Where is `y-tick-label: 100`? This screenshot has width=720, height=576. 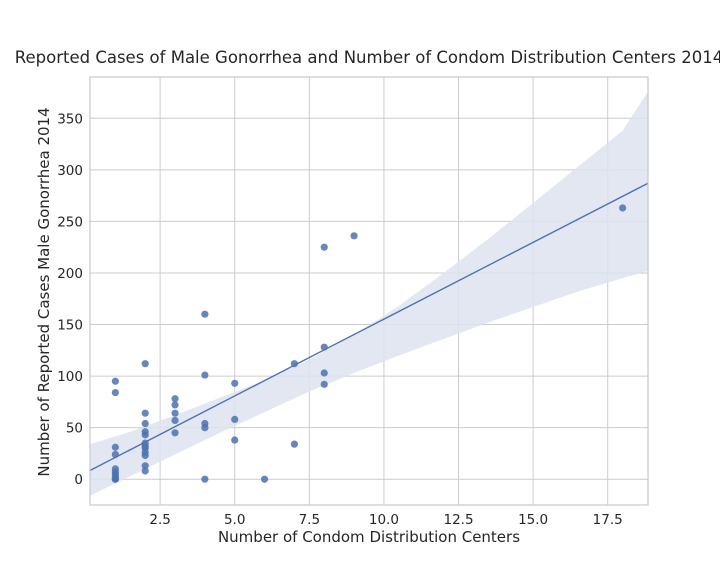 y-tick-label: 100 is located at coordinates (70, 377).